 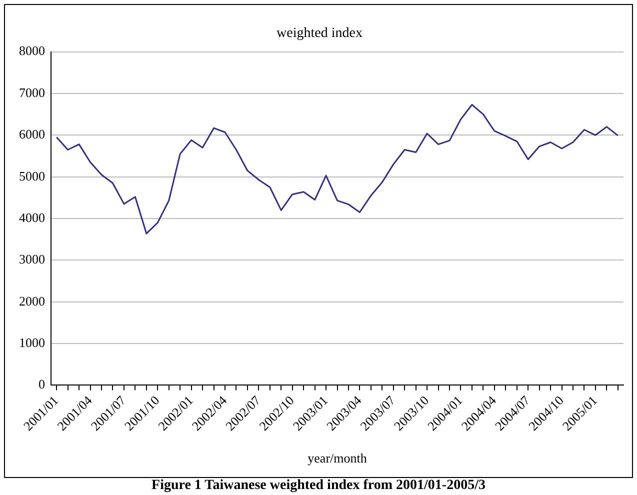 I want to click on chart-title: weighted index, so click(x=319, y=34).